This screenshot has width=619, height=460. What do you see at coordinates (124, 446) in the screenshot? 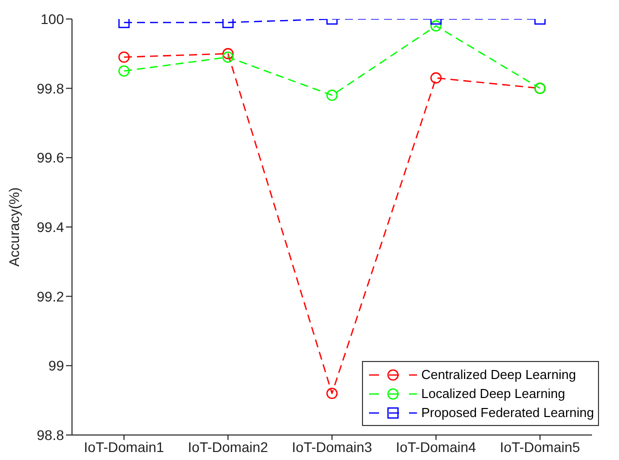
I see `x-tick-label: IoT-Domain1` at bounding box center [124, 446].